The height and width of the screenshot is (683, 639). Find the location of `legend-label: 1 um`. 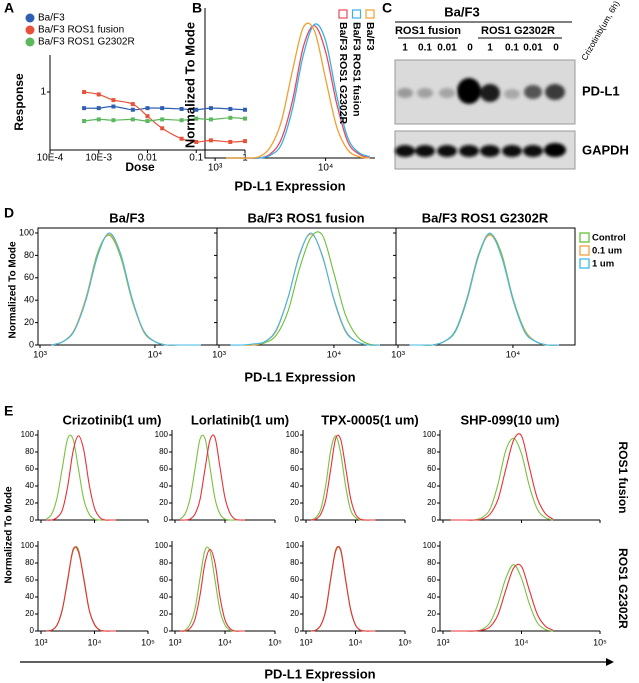

legend-label: 1 um is located at coordinates (603, 264).